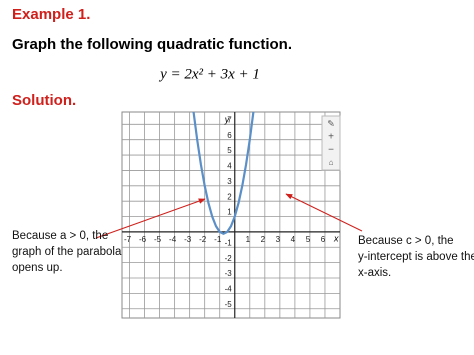  Describe the element at coordinates (229, 242) in the screenshot. I see `y-tick-label: -1` at that location.